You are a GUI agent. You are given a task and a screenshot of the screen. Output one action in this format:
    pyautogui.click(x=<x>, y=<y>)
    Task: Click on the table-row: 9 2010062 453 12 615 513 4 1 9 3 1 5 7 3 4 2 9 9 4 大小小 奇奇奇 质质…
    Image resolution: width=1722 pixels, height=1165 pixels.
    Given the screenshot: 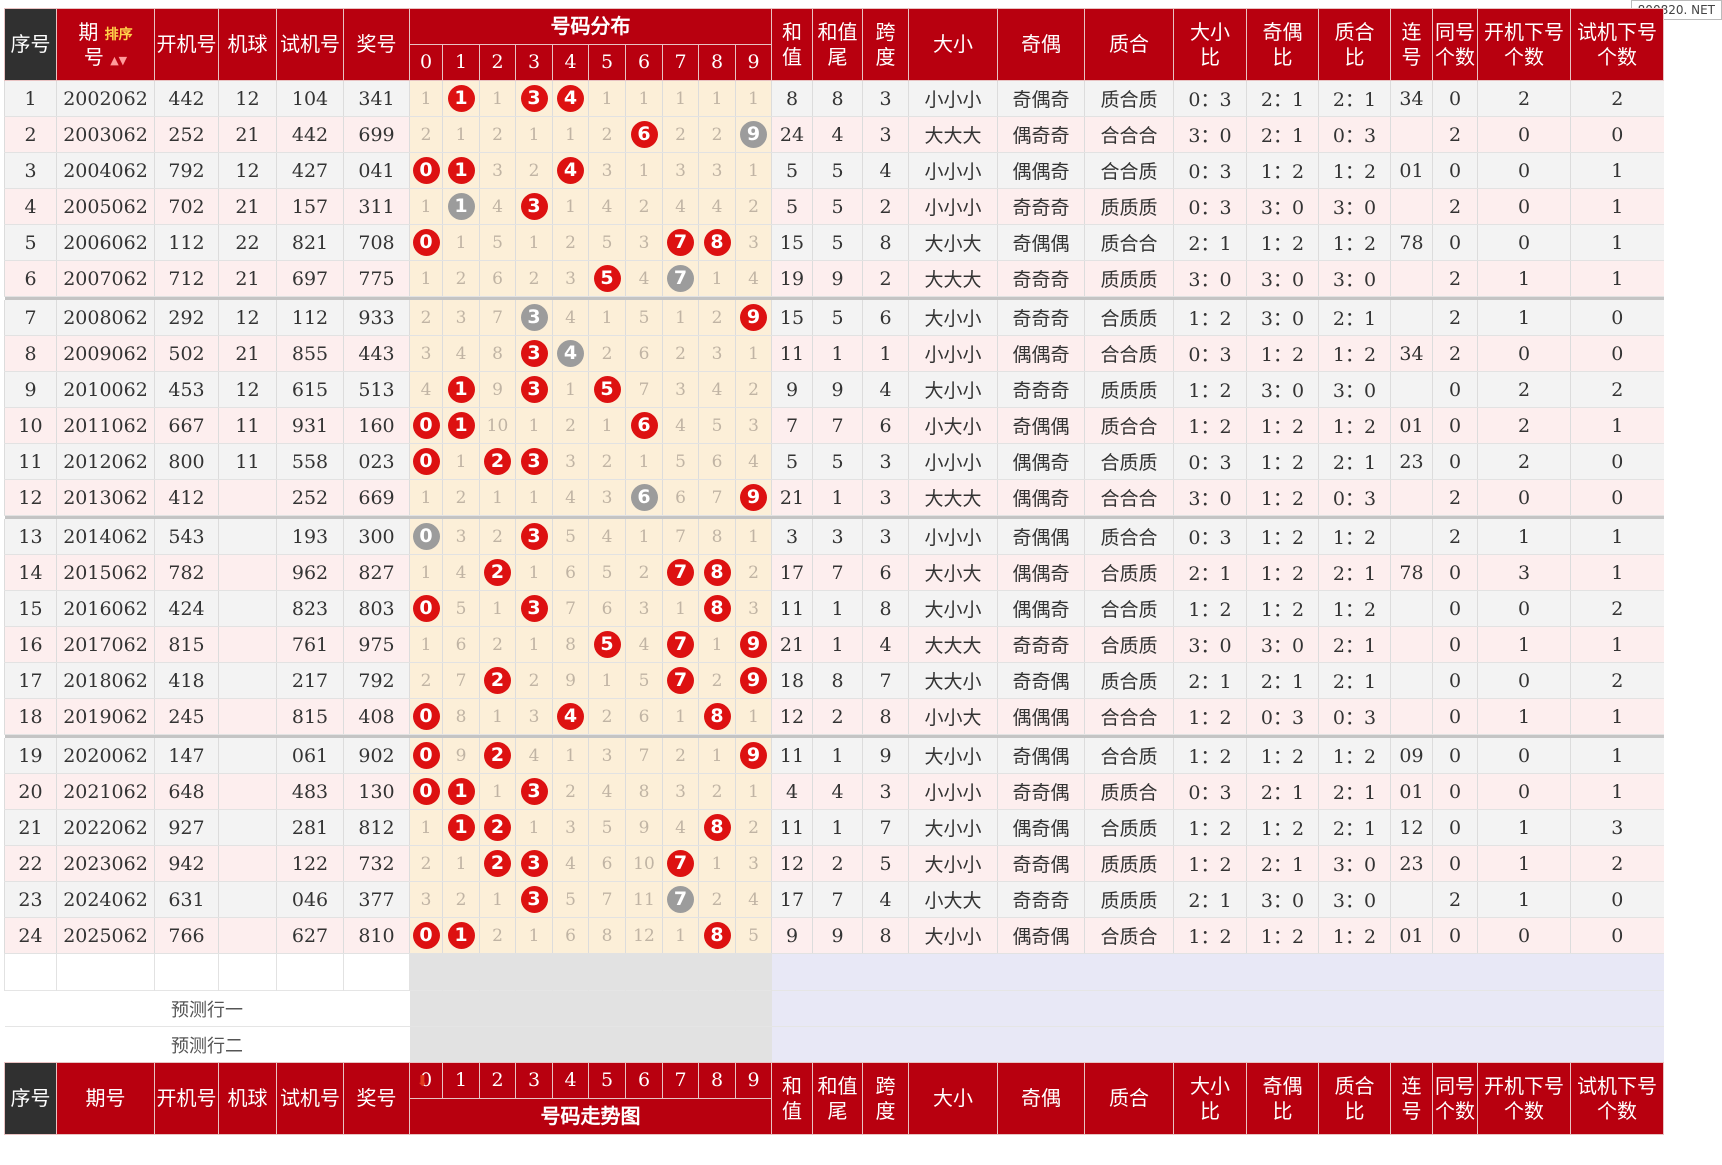 What is the action you would take?
    pyautogui.click(x=834, y=389)
    